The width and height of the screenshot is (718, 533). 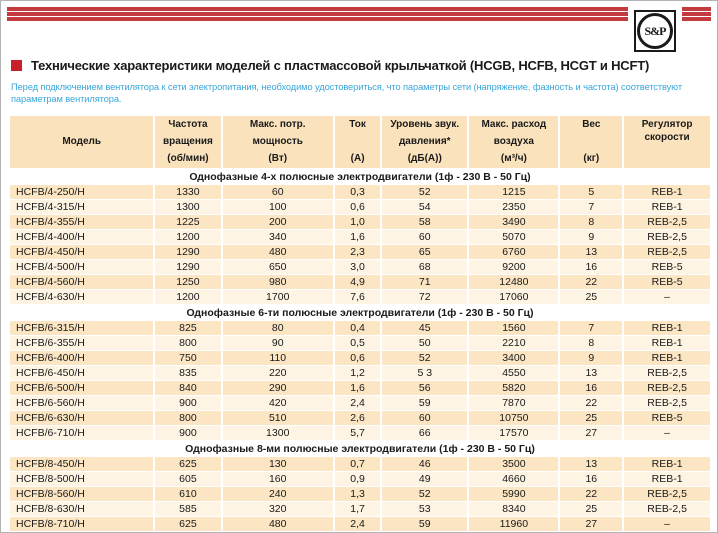 What do you see at coordinates (82, 479) in the screenshot?
I see `model-cell: HCFB/8-500/H` at bounding box center [82, 479].